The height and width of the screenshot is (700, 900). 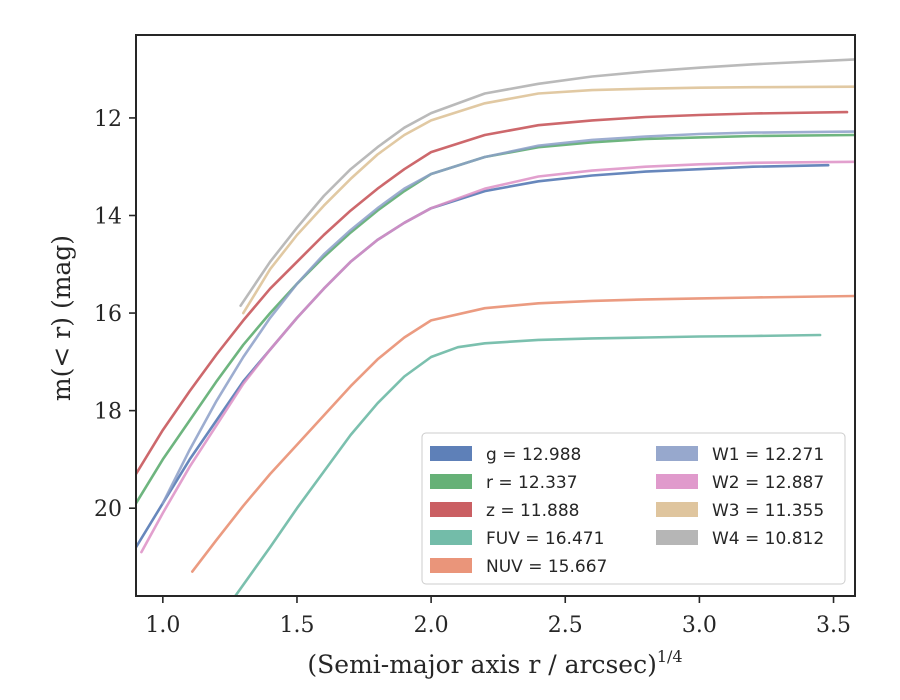 What do you see at coordinates (677, 509) in the screenshot?
I see `legend-swatch-w3` at bounding box center [677, 509].